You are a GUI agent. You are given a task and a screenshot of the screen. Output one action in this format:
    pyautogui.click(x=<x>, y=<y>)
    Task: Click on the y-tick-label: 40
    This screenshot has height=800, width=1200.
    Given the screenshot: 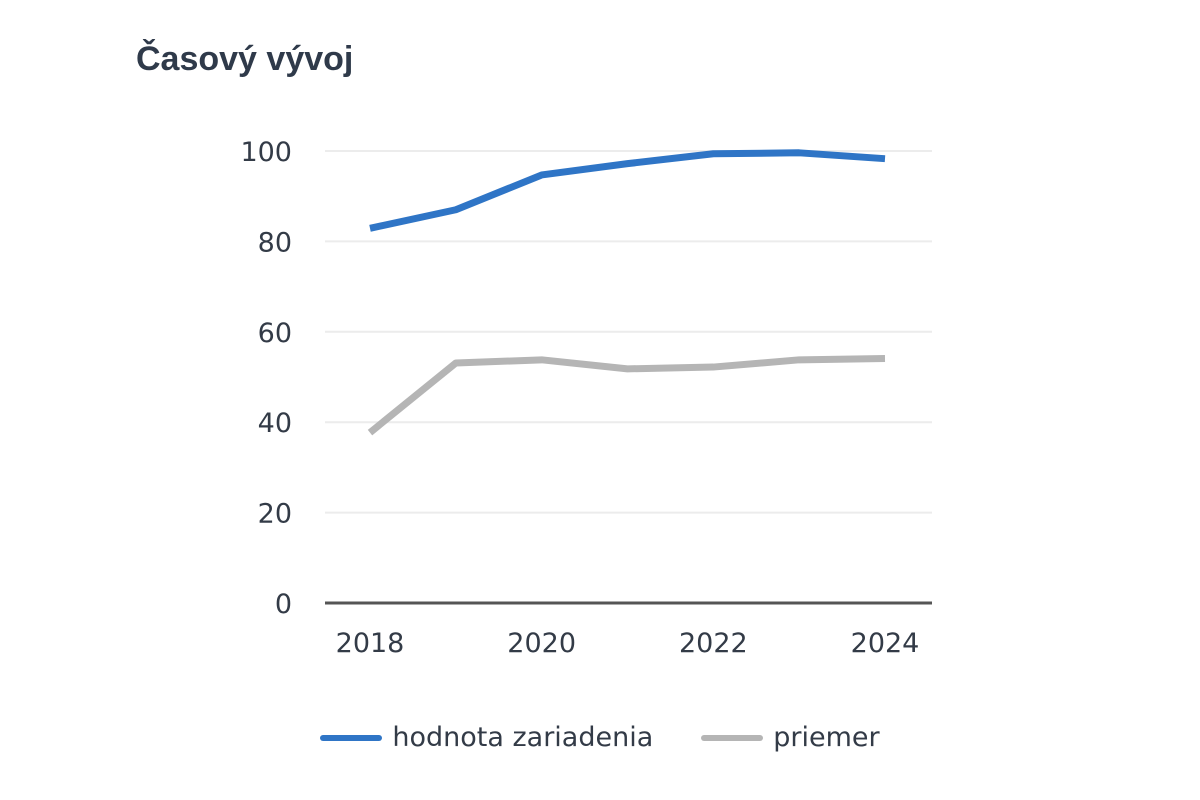 What is the action you would take?
    pyautogui.click(x=275, y=423)
    